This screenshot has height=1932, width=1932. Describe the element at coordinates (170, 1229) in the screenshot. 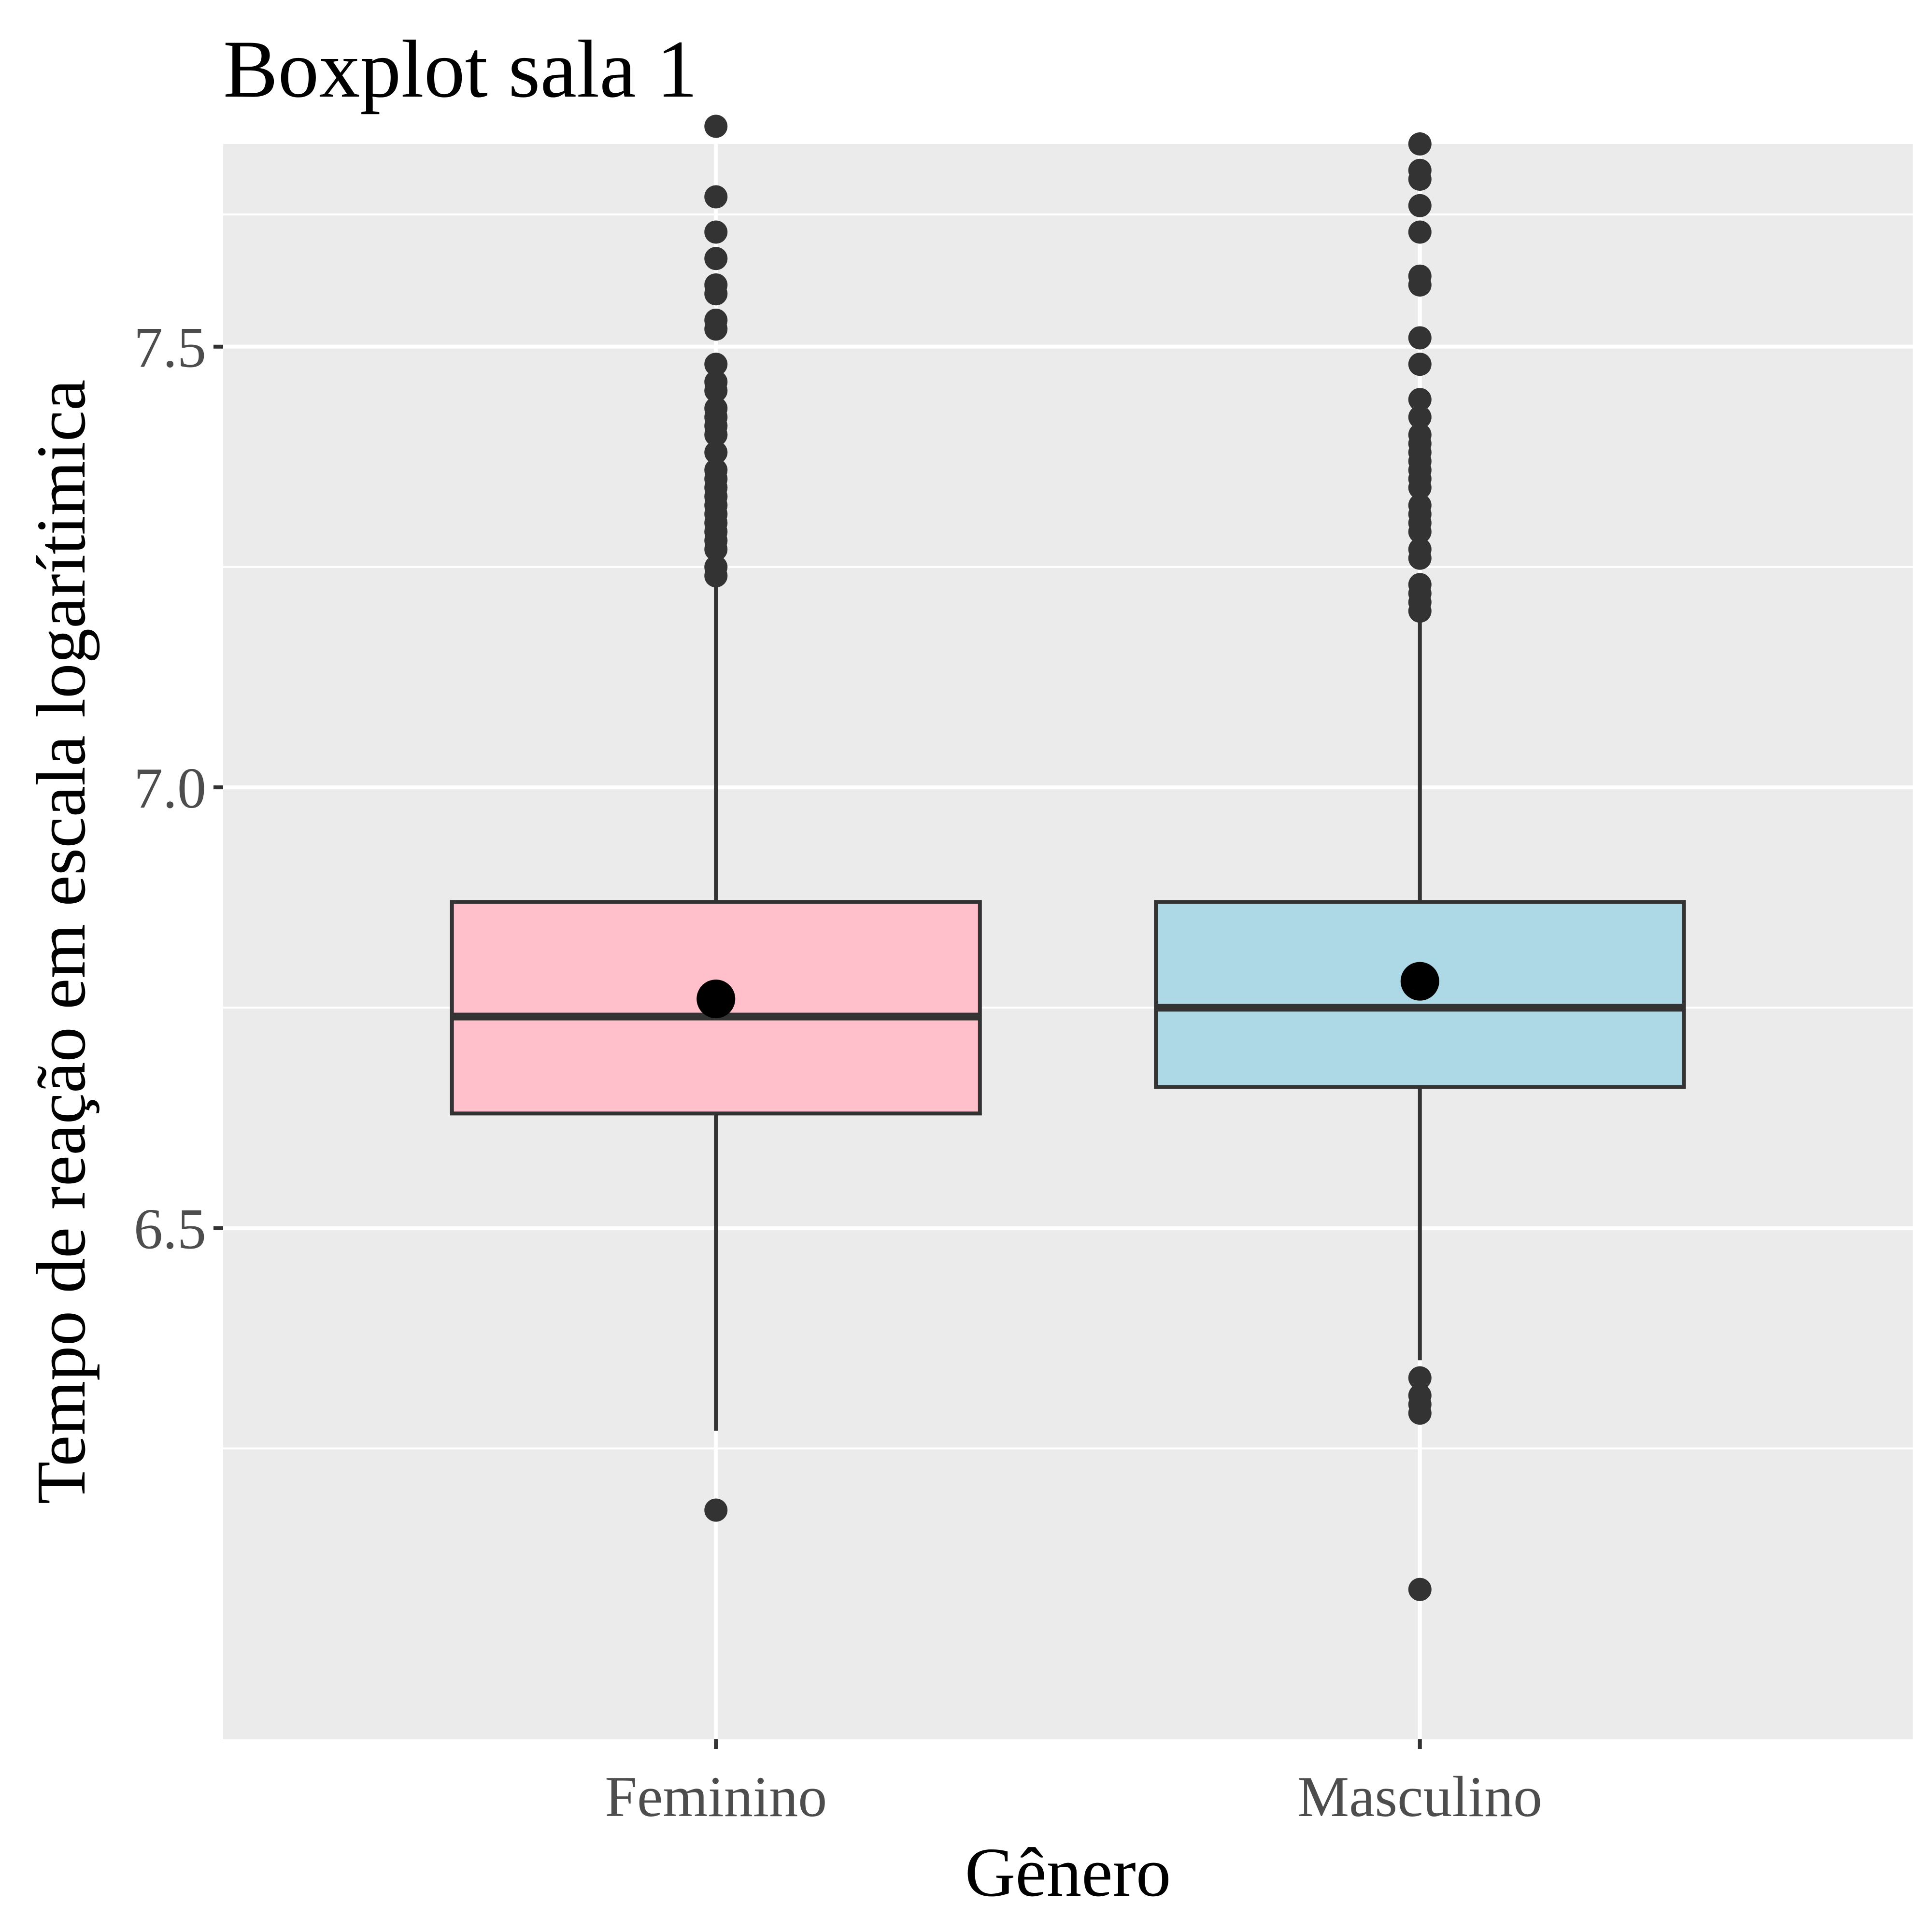

I see `y-tick-label: 6.5` at that location.